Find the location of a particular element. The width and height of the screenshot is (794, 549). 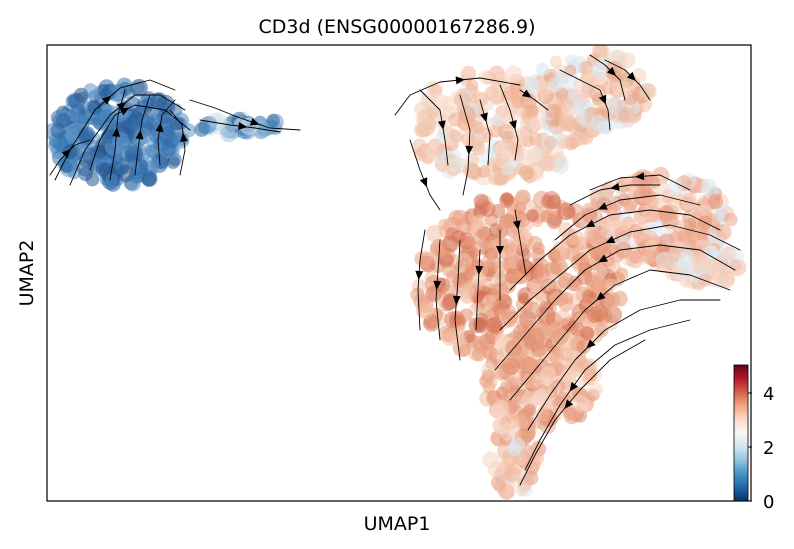

colorbar: 0 2 4 is located at coordinates (753, 438).